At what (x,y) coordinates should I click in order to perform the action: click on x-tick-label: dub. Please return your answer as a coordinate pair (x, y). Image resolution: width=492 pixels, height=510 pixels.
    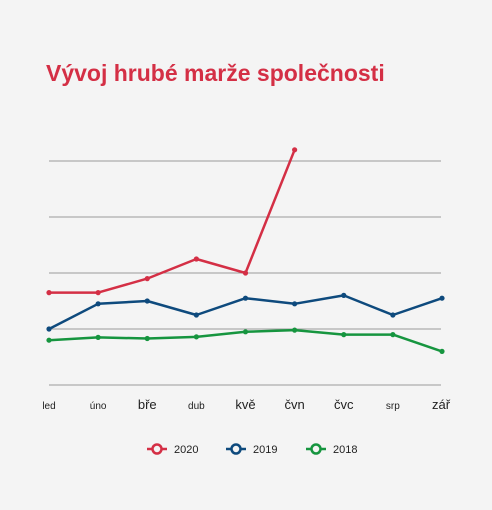
    Looking at the image, I should click on (196, 406).